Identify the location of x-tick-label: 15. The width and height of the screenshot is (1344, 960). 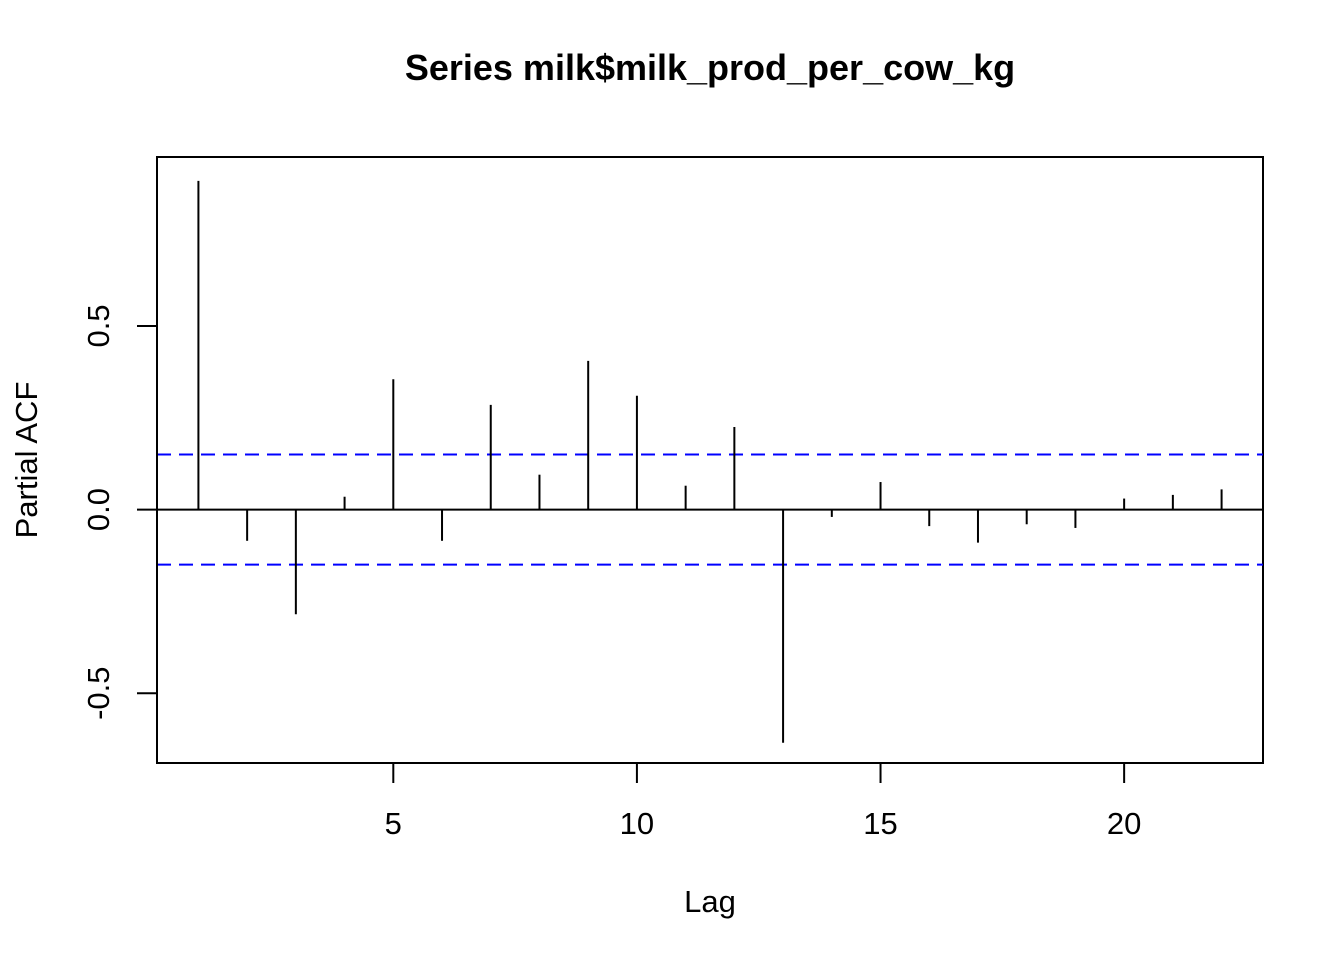
(880, 823).